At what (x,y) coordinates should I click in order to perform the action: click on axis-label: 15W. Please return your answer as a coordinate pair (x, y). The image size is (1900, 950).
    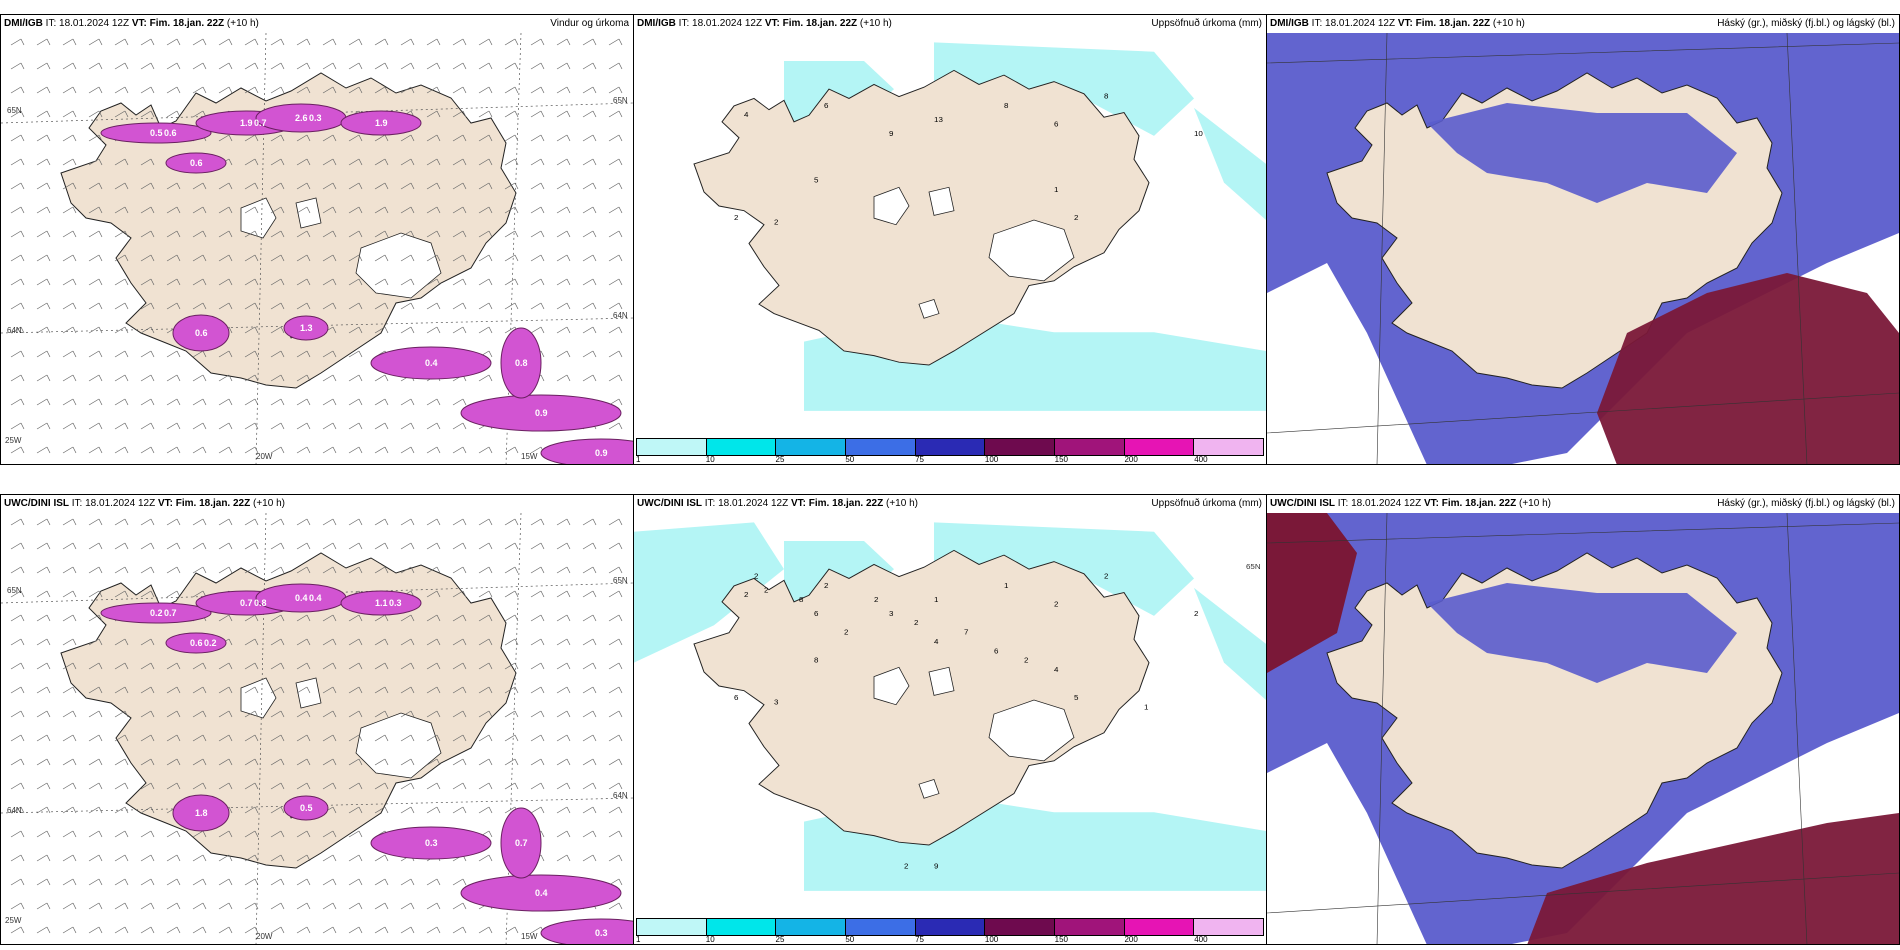
    Looking at the image, I should click on (529, 456).